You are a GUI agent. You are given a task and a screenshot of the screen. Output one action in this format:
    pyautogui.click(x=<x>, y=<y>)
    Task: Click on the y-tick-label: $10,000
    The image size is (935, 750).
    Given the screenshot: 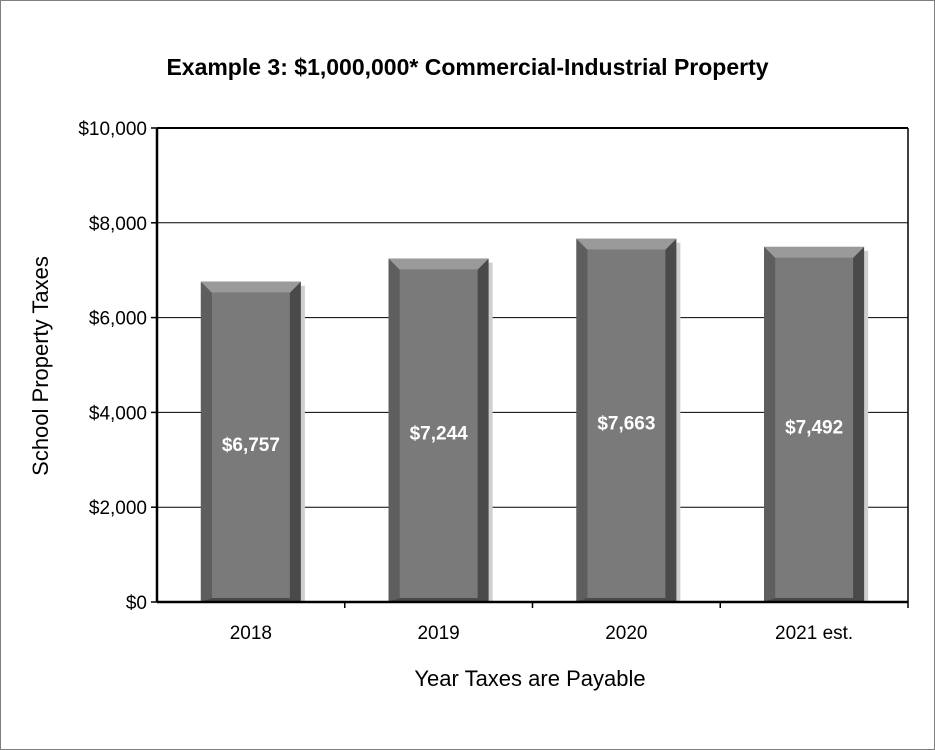 What is the action you would take?
    pyautogui.click(x=112, y=129)
    